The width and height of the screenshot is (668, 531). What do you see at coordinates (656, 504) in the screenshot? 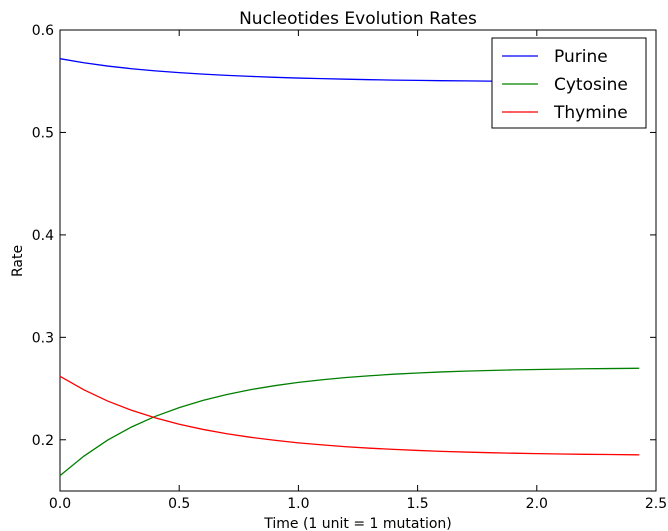
I see `x-tick-label: 2.5` at bounding box center [656, 504].